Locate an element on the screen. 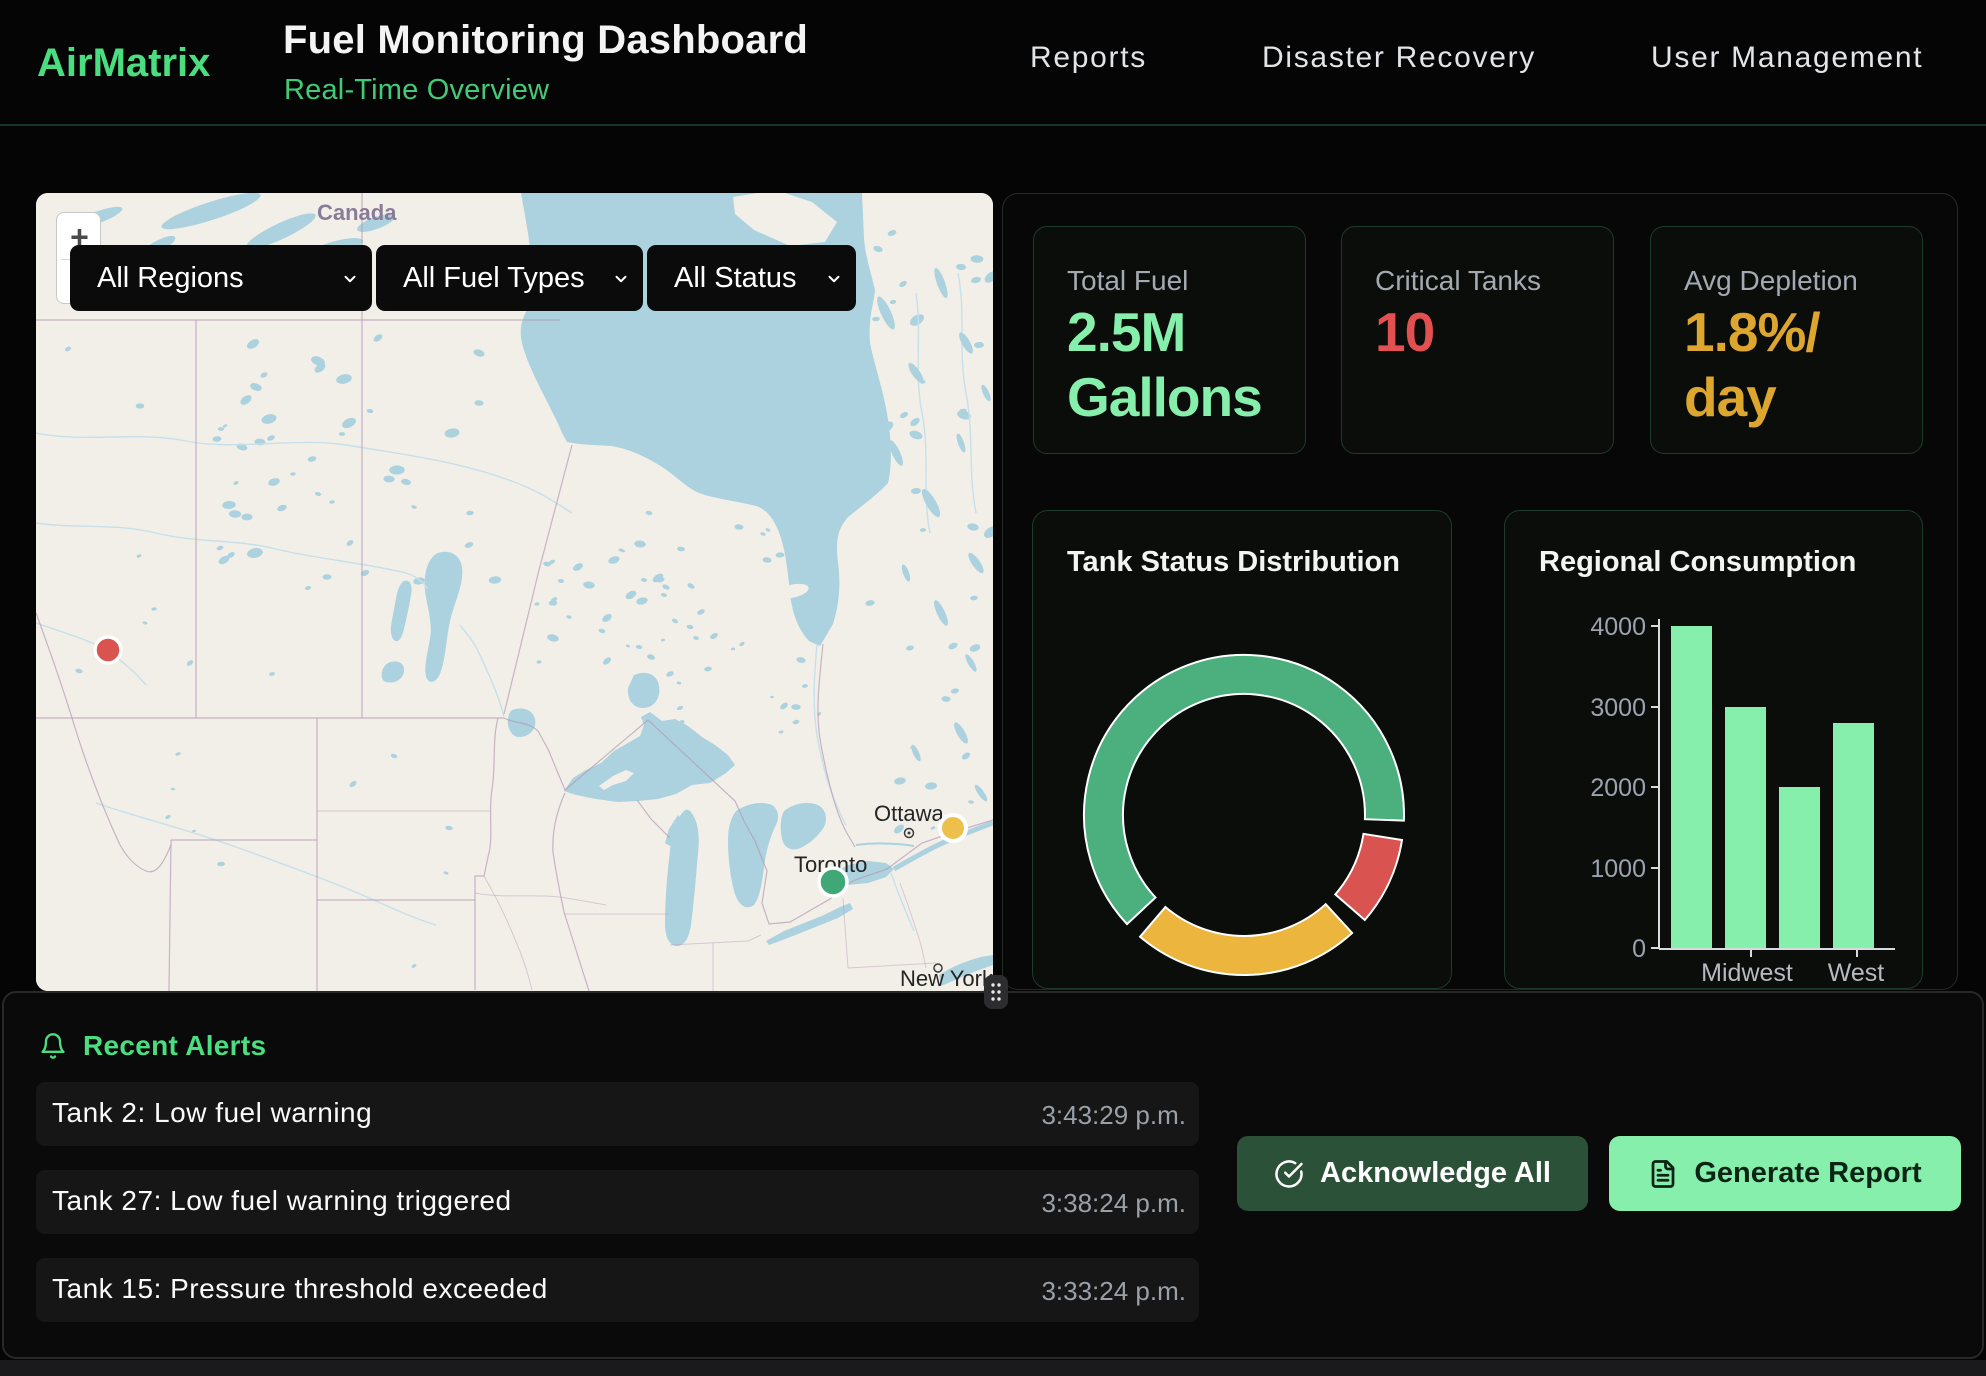 Image resolution: width=1986 pixels, height=1376 pixels. svg-text: Ottawa is located at coordinates (909, 813).